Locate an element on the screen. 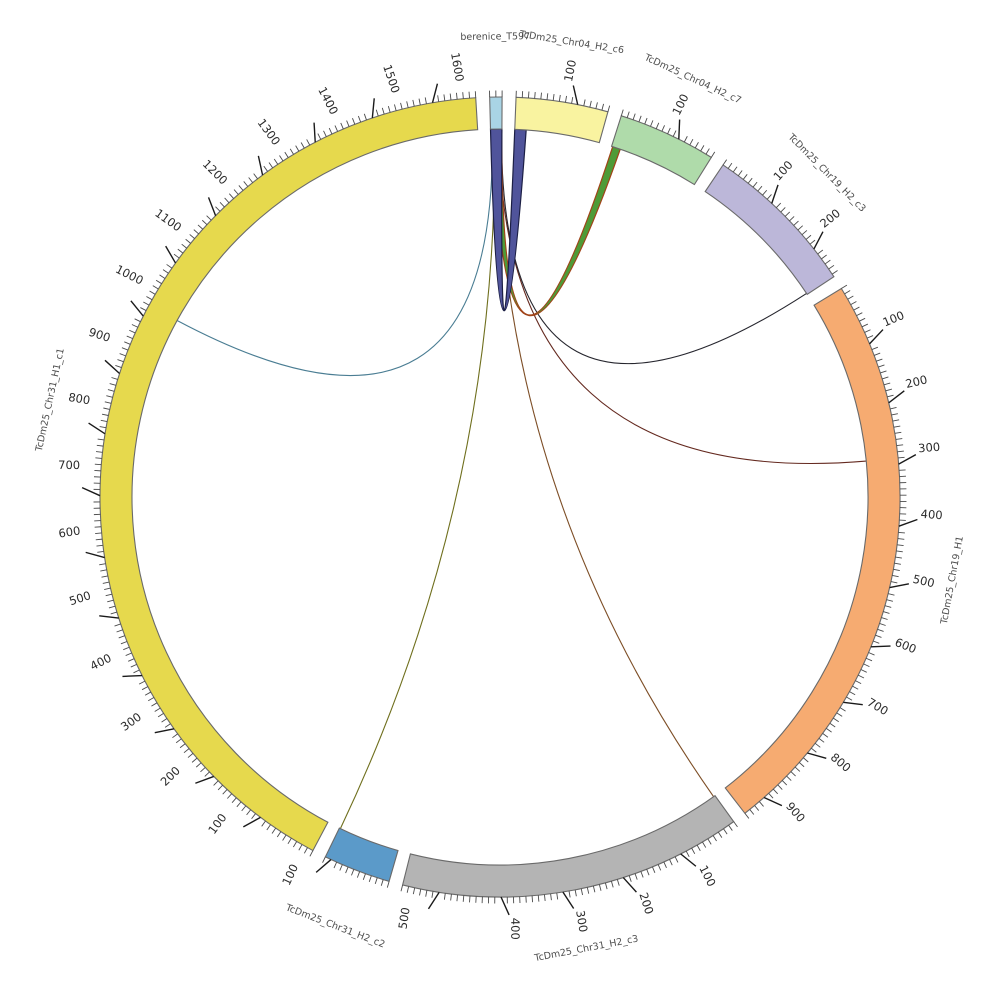 The image size is (1000, 1000). segment-band-TcDm25_Chr04_H2_c6 is located at coordinates (561, 120).